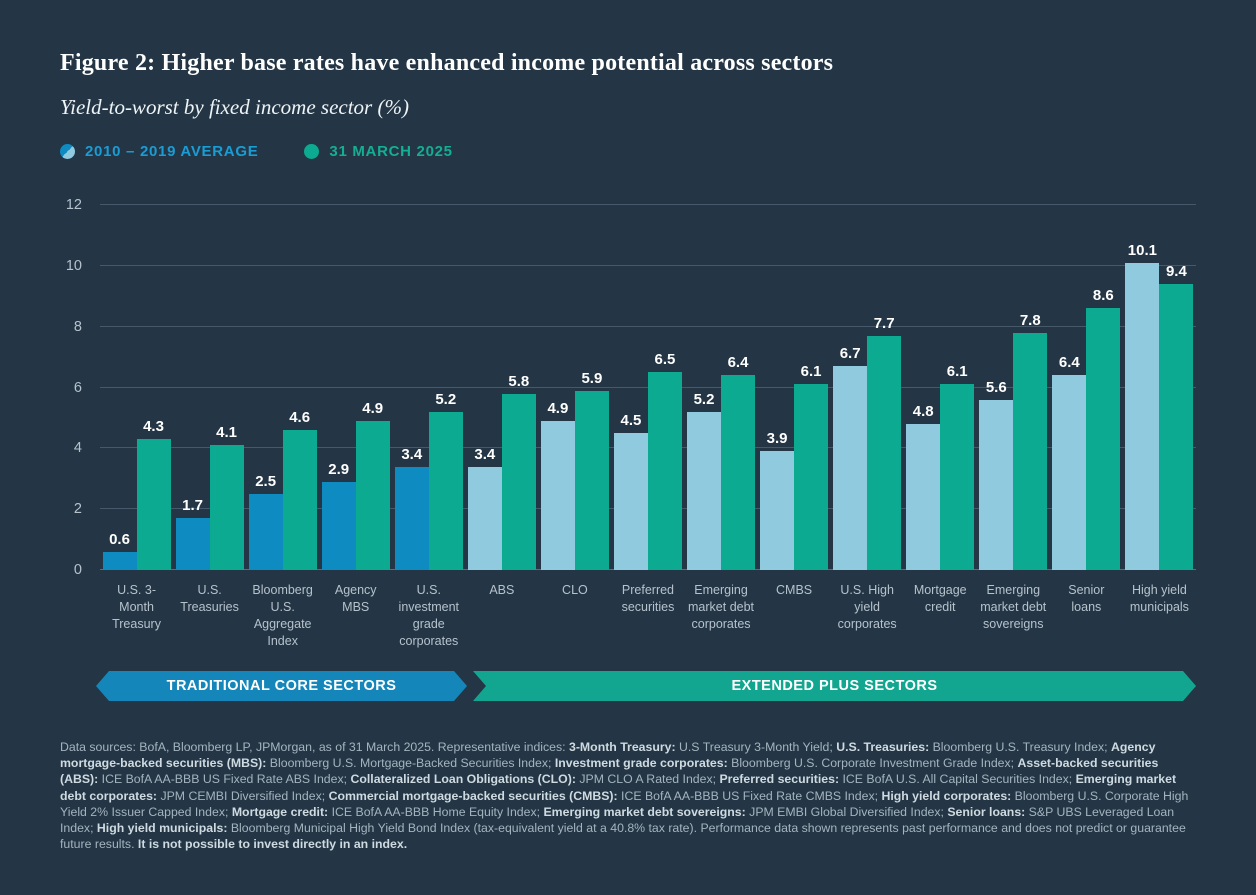  I want to click on footnote-bold-segment: High yield municipals:, so click(162, 828).